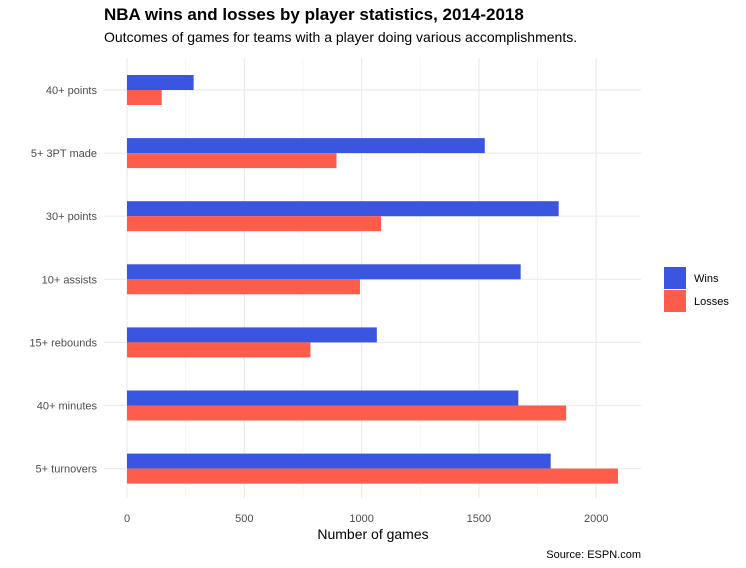  I want to click on y-tick-label: 15+ rebounds, so click(63, 343).